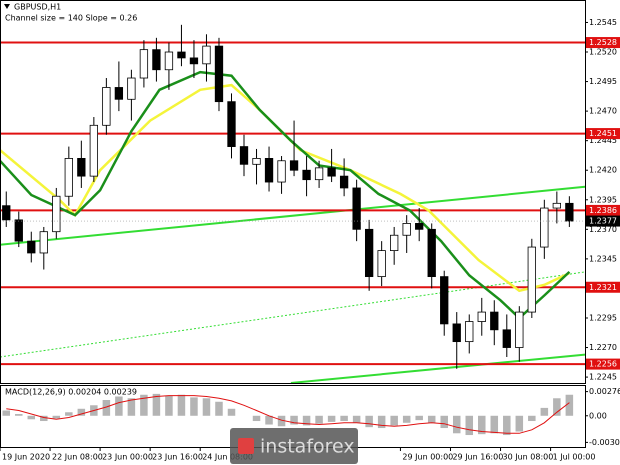 The width and height of the screenshot is (620, 465). I want to click on macd-y-tick-label: 0.00276, so click(604, 391).